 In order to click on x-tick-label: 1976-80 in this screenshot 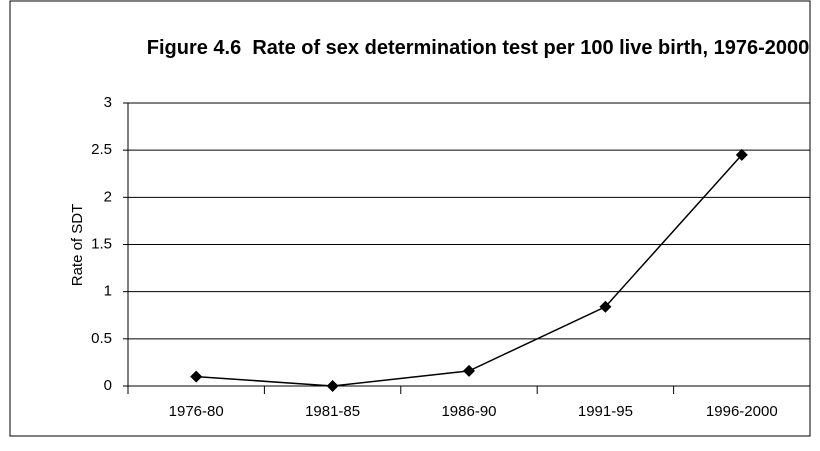, I will do `click(196, 411)`.